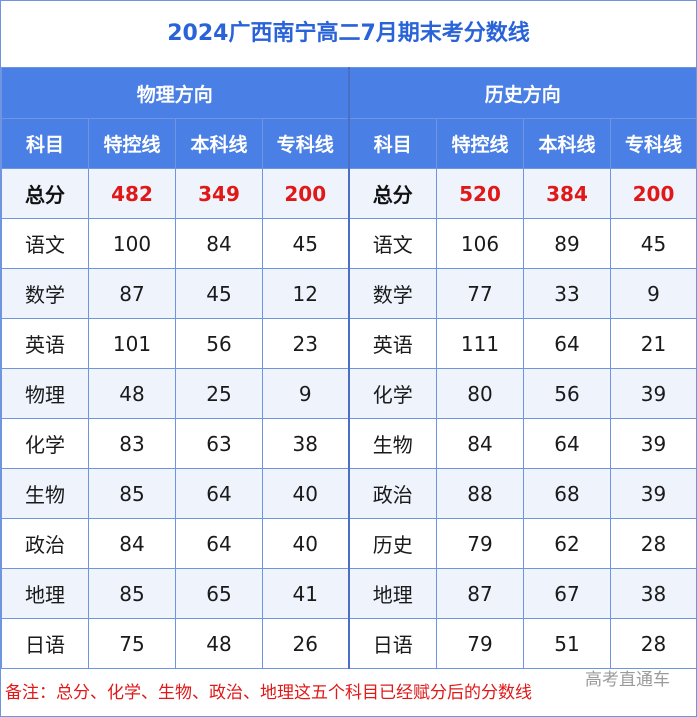 This screenshot has height=717, width=697. What do you see at coordinates (392, 543) in the screenshot?
I see `cell-subject: 历史` at bounding box center [392, 543].